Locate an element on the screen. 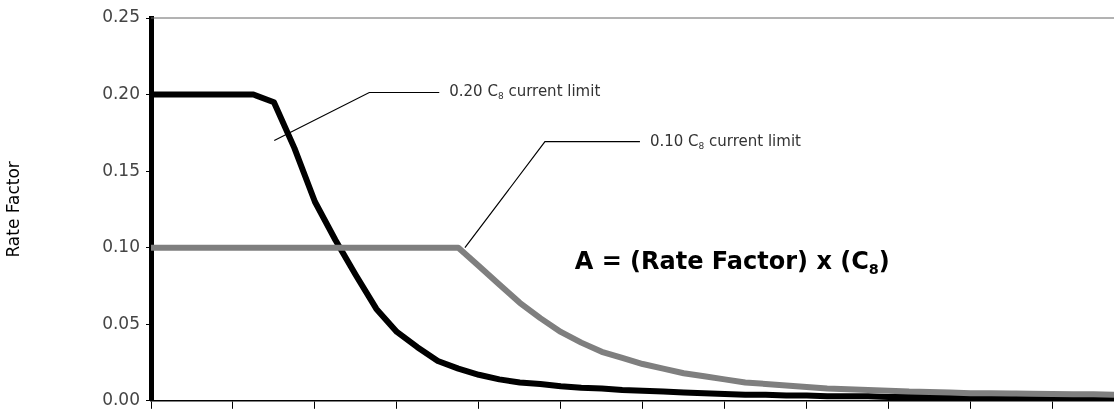 The height and width of the screenshot is (417, 1114). y-tick-label: 0.25 is located at coordinates (121, 16).